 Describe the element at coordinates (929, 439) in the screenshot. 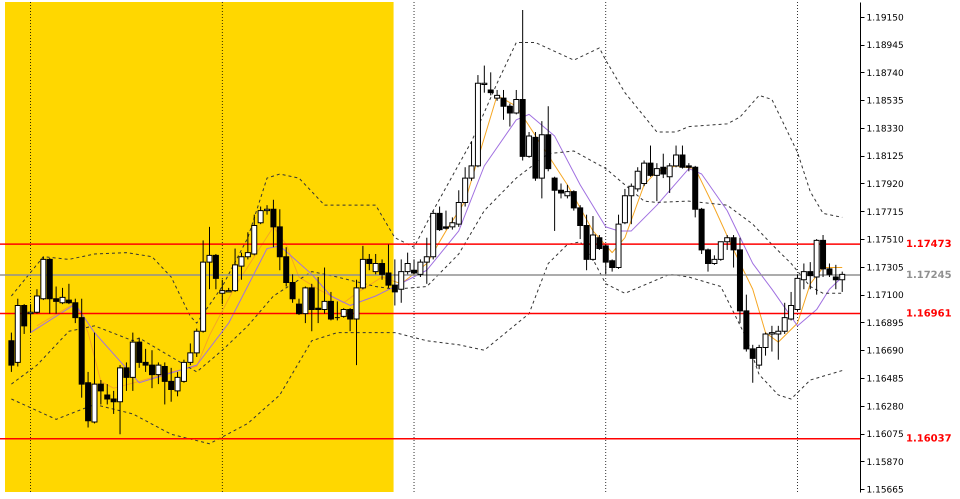

I see `ref-line-label: 1.16037` at that location.